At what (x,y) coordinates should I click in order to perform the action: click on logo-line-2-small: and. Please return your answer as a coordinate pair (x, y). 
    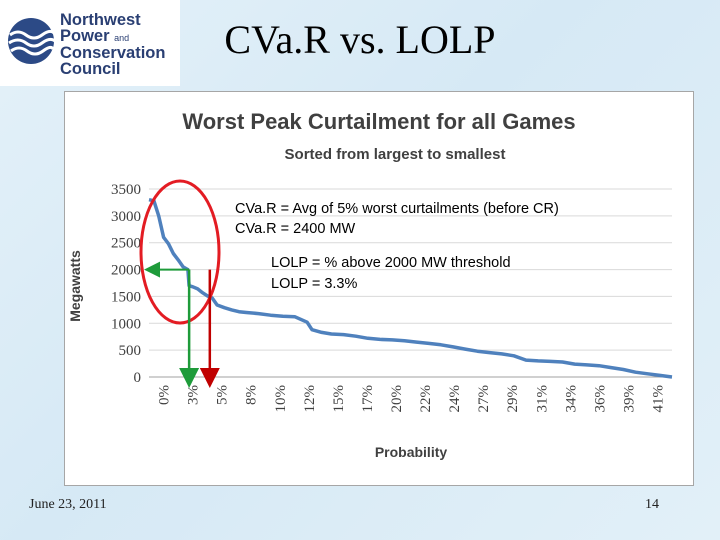
    Looking at the image, I should click on (122, 37).